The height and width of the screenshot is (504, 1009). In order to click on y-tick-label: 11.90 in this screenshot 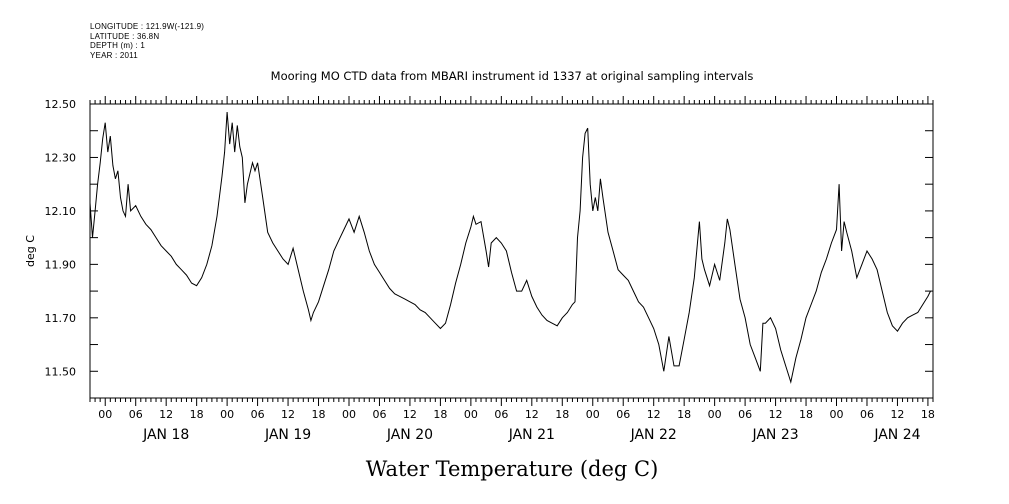, I will do `click(61, 264)`.